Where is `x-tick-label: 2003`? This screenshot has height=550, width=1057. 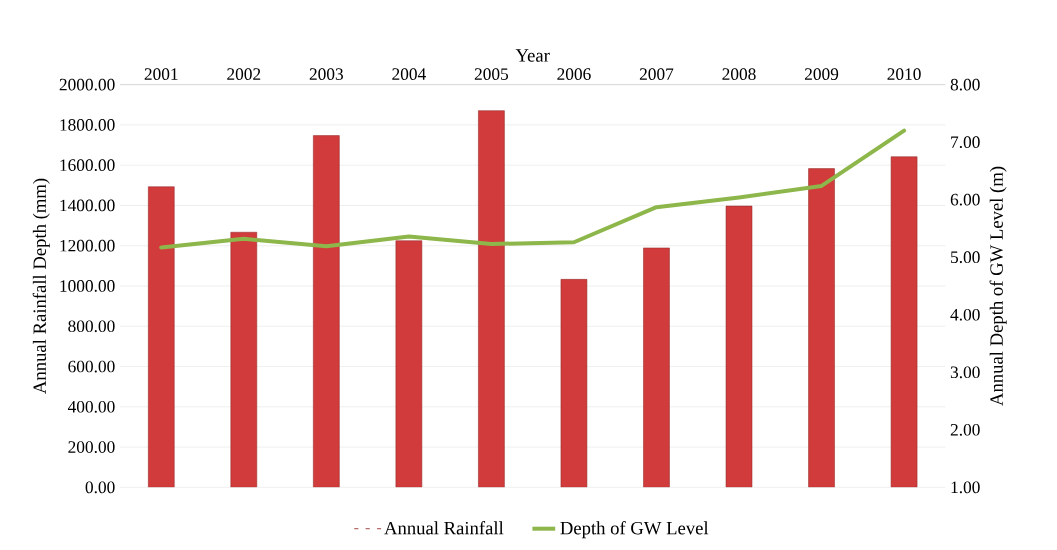 x-tick-label: 2003 is located at coordinates (326, 74).